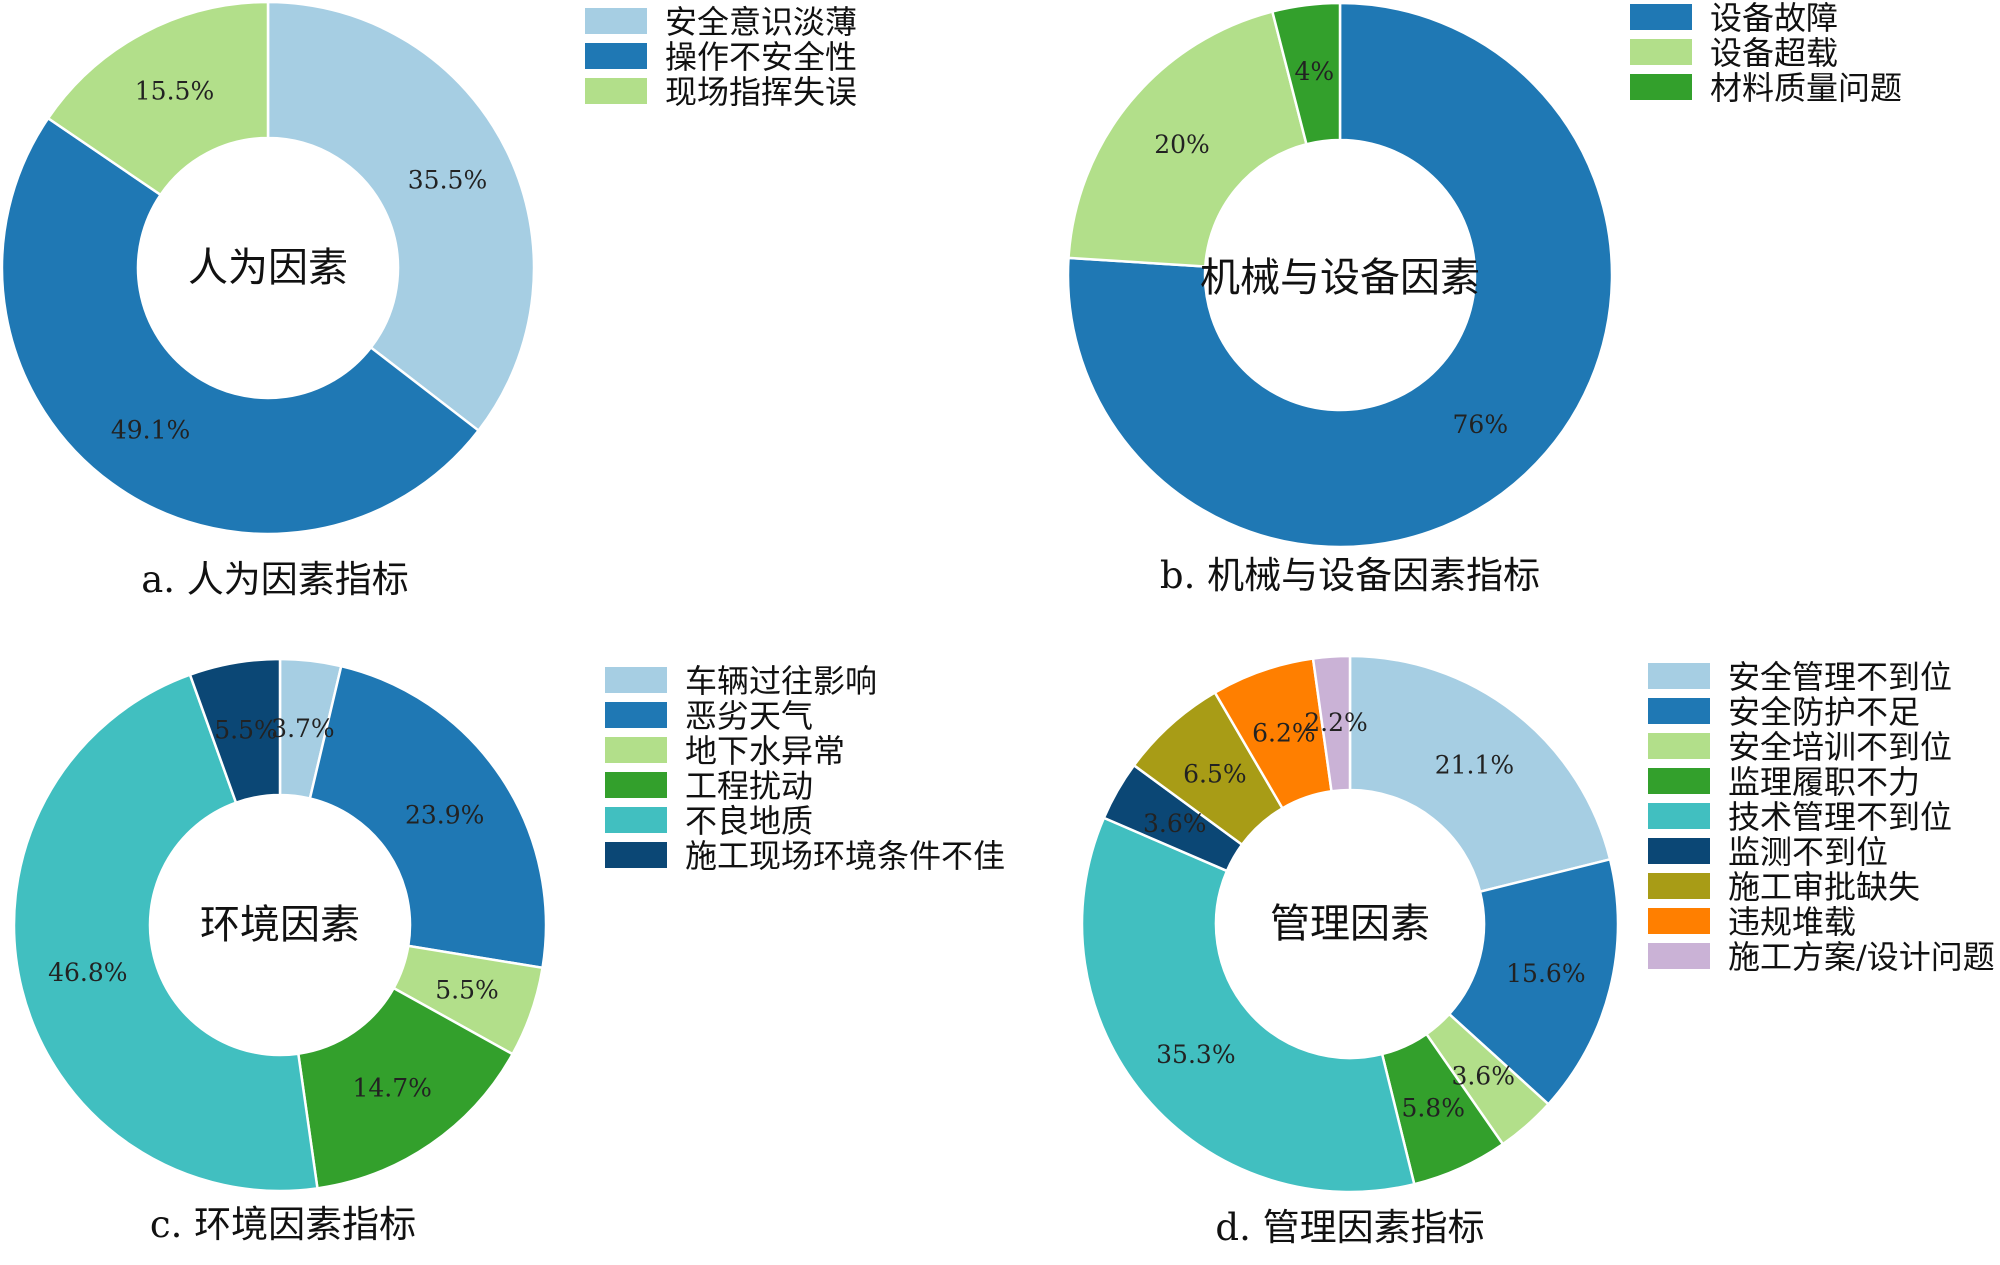 The width and height of the screenshot is (2000, 1265). I want to click on slice-label-3-1: 3.7%, so click(303, 728).